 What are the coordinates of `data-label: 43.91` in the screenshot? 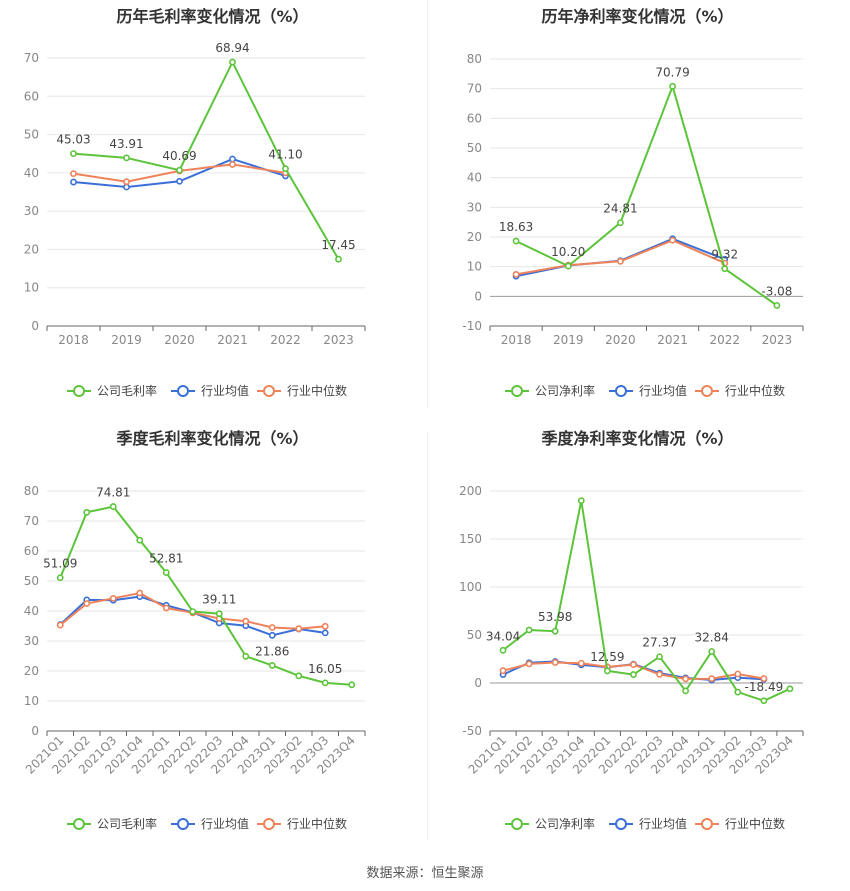 It's located at (126, 144).